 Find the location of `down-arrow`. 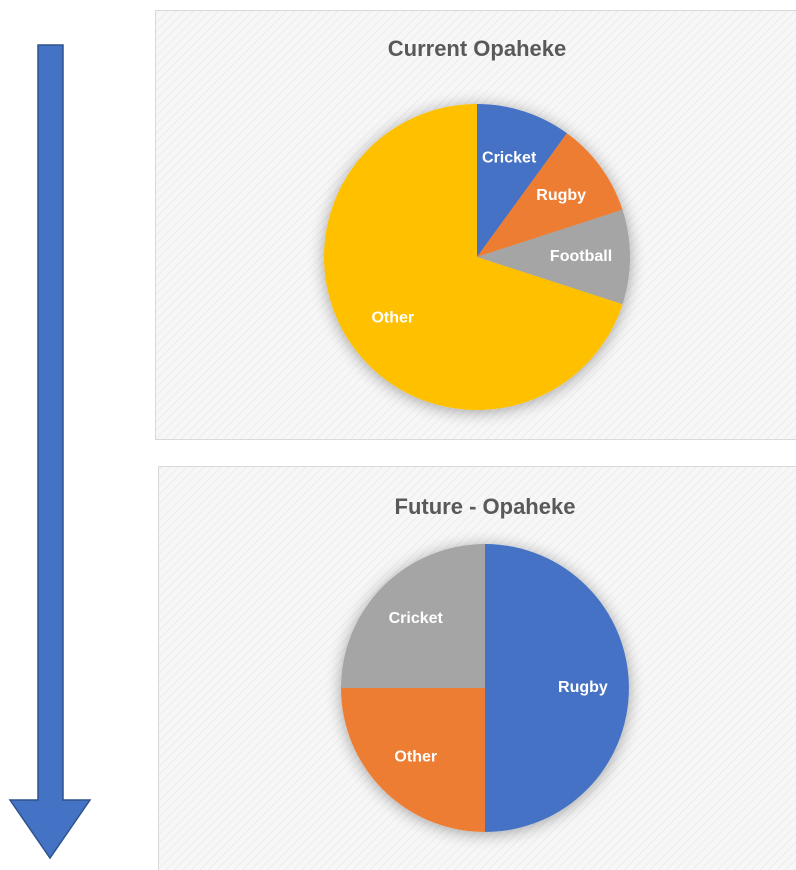

down-arrow is located at coordinates (50, 452).